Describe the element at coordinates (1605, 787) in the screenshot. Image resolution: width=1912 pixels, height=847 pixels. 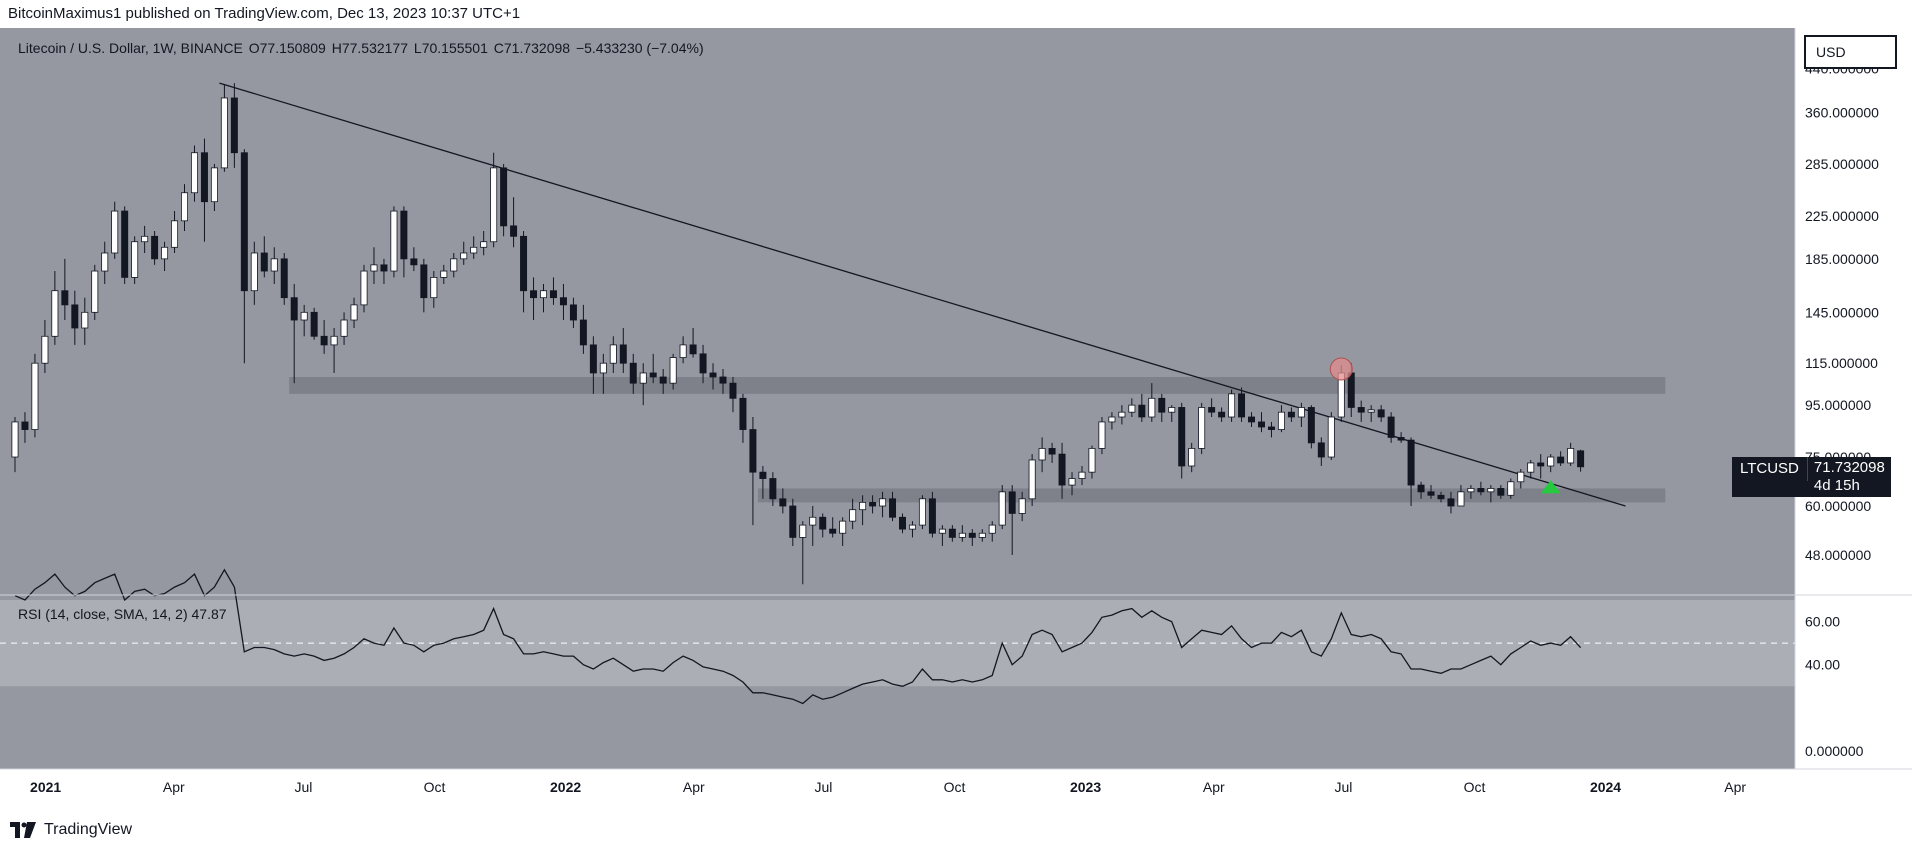
I see `time-tick-label: 2024` at that location.